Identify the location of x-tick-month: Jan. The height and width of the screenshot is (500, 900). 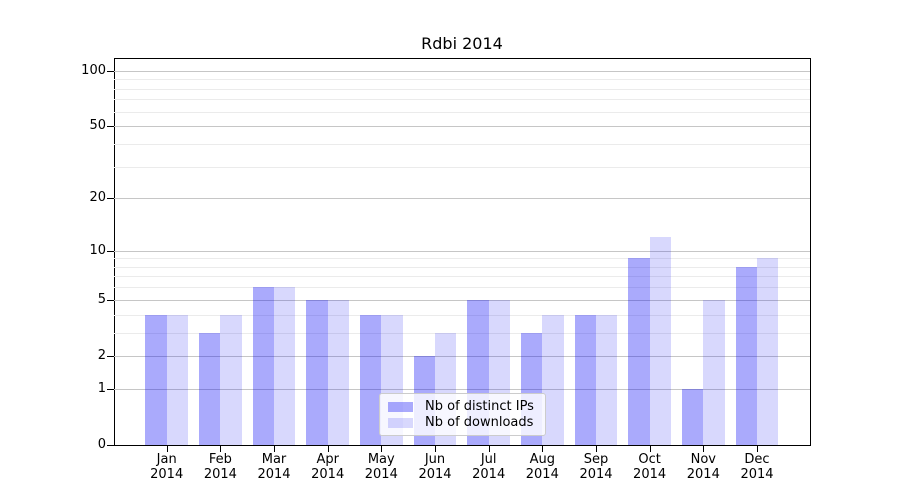
(166, 459).